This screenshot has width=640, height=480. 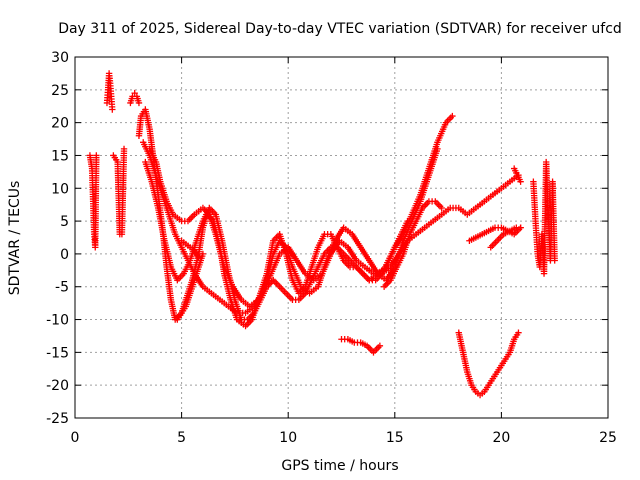 I want to click on y-tick-label: -25, so click(x=57, y=419).